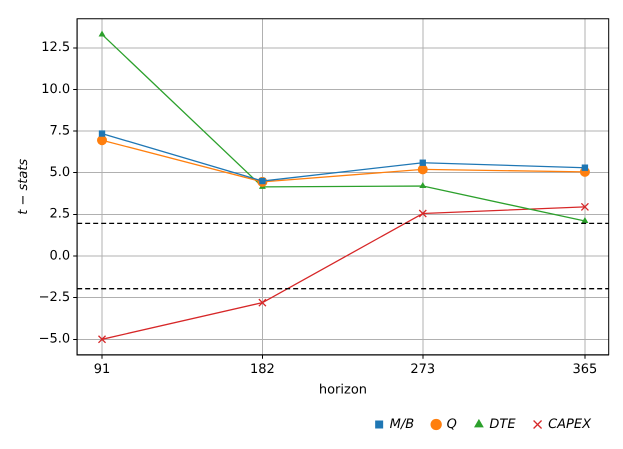 The image size is (623, 449). What do you see at coordinates (54, 298) in the screenshot?
I see `y-tick-label: −2.5` at bounding box center [54, 298].